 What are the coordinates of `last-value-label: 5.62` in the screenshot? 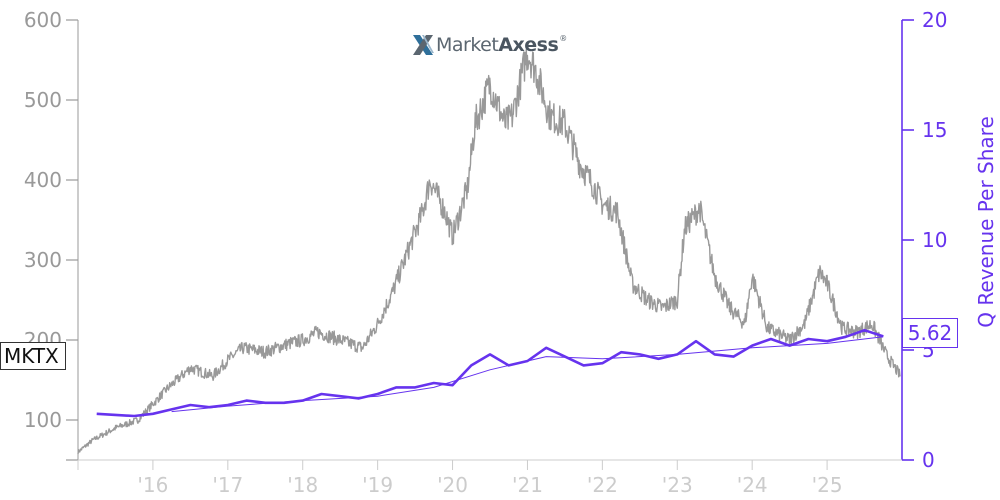 It's located at (930, 333).